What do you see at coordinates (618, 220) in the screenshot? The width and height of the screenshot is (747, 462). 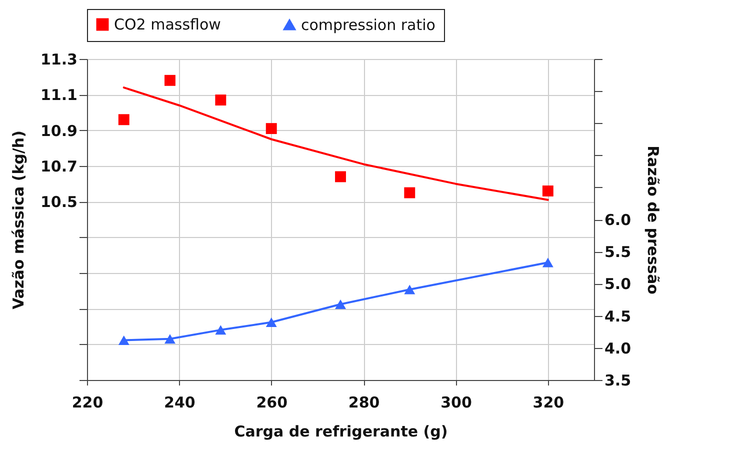 I see `y2-tick-label: 6.0` at bounding box center [618, 220].